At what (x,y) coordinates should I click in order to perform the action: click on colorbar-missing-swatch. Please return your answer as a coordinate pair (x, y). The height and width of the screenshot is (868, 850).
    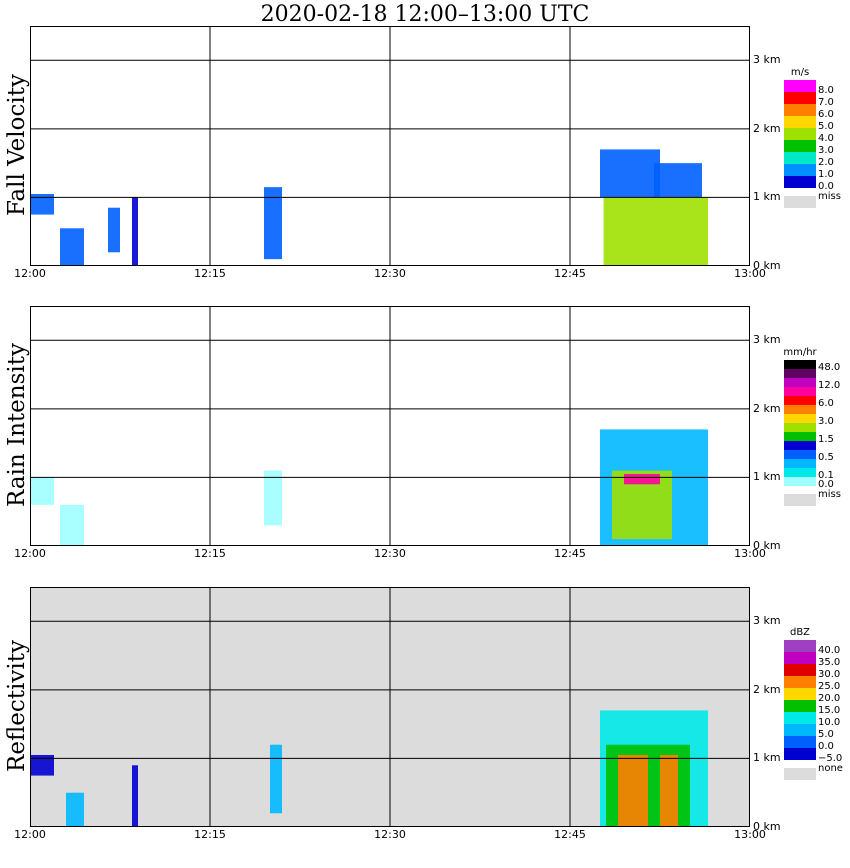
    Looking at the image, I should click on (800, 500).